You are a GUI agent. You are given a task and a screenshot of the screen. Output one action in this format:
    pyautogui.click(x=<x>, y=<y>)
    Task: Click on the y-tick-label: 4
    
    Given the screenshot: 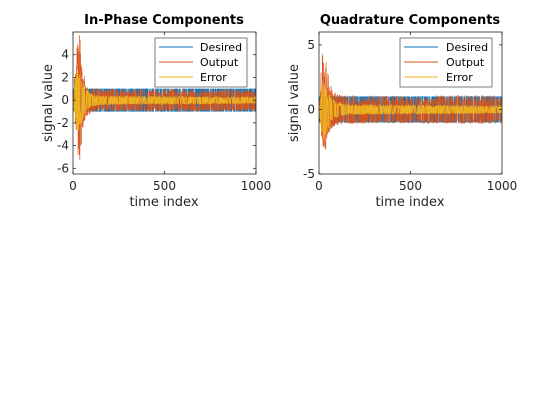 What is the action you would take?
    pyautogui.click(x=65, y=55)
    